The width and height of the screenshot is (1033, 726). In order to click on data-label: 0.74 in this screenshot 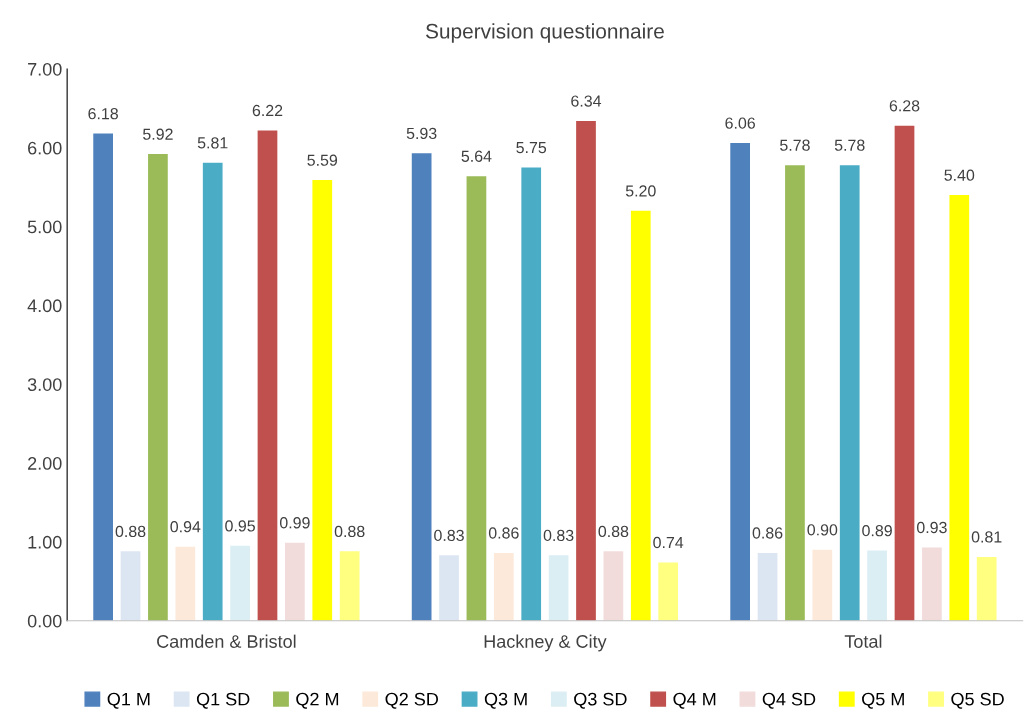, I will do `click(668, 542)`.